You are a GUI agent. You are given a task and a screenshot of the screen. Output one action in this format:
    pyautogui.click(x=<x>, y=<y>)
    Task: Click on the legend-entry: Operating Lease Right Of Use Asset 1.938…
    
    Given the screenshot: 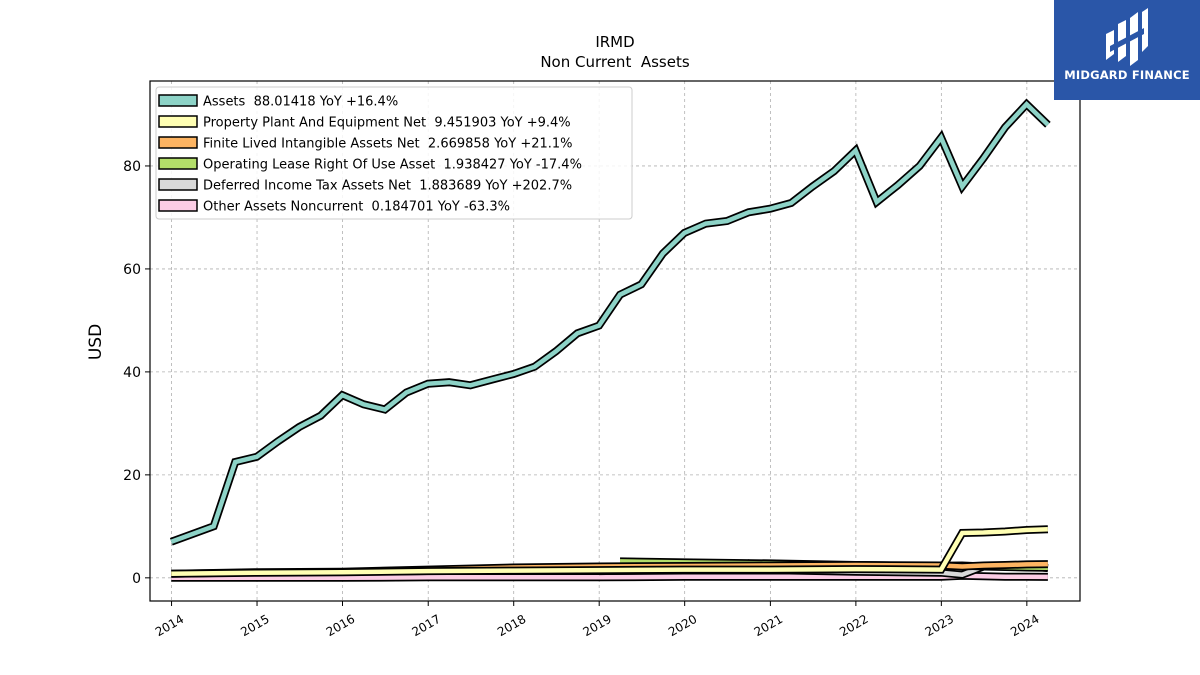 What is the action you would take?
    pyautogui.click(x=392, y=165)
    